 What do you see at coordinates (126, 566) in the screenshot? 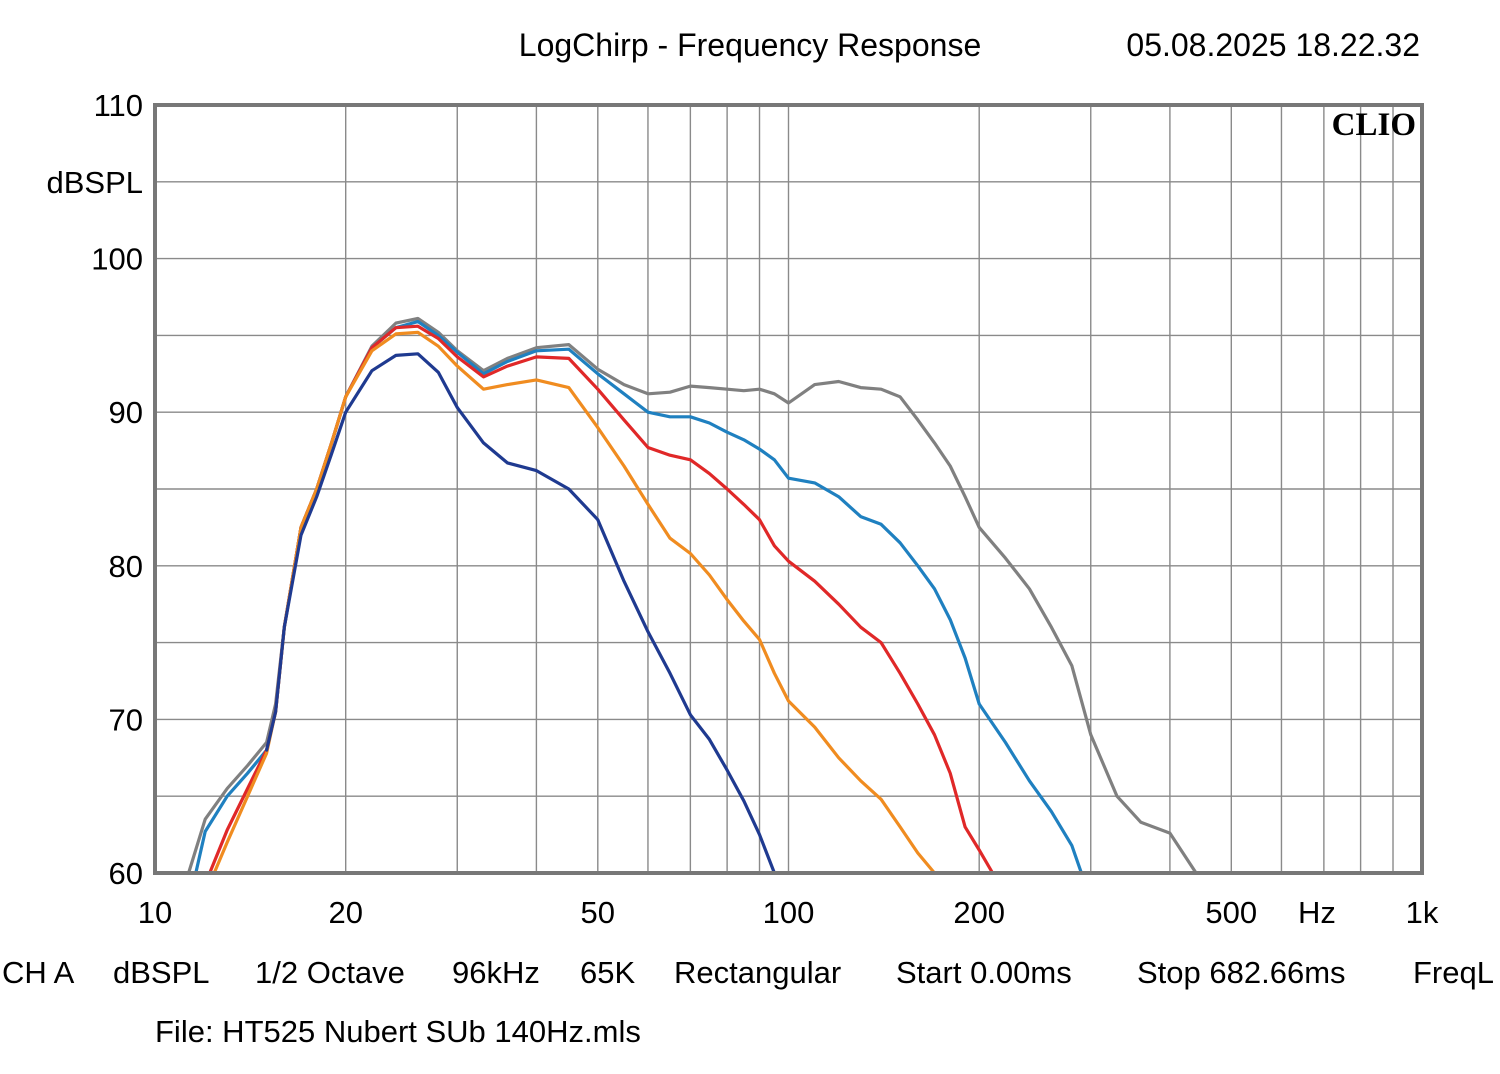
I see `y-tick-label: 80` at bounding box center [126, 566].